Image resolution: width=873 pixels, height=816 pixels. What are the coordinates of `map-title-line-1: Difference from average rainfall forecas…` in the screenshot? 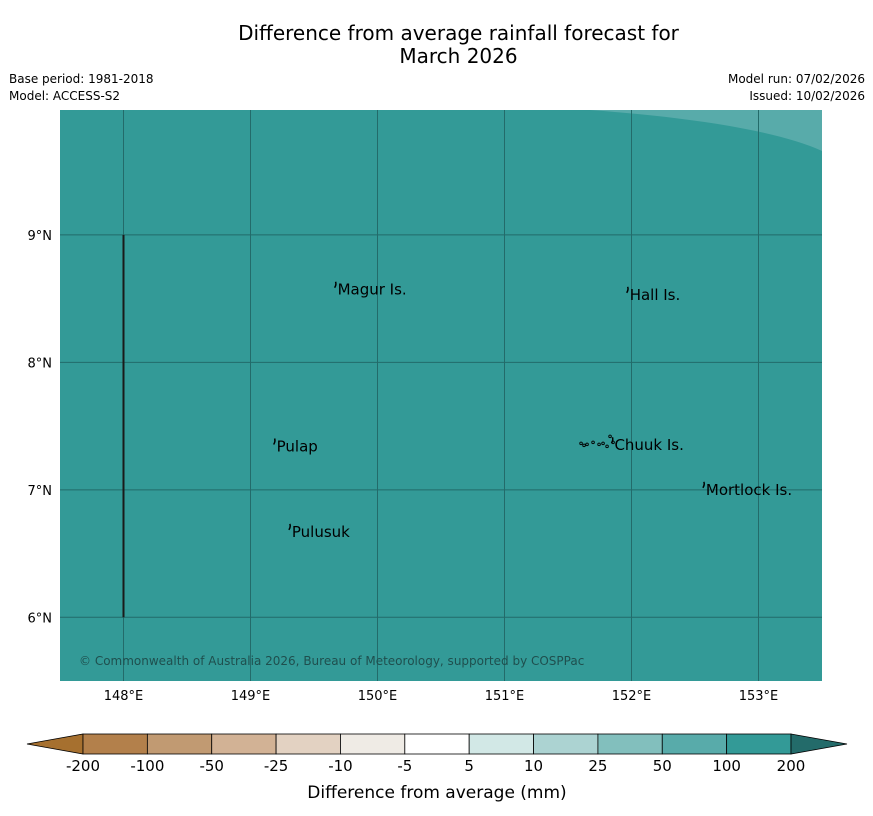 It's located at (458, 33).